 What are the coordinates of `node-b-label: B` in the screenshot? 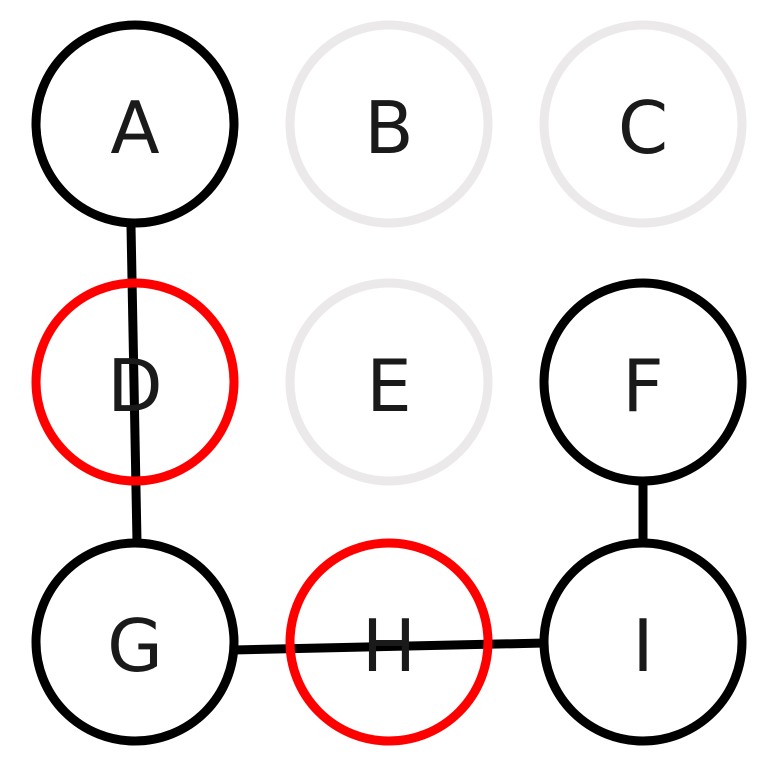 It's located at (388, 128).